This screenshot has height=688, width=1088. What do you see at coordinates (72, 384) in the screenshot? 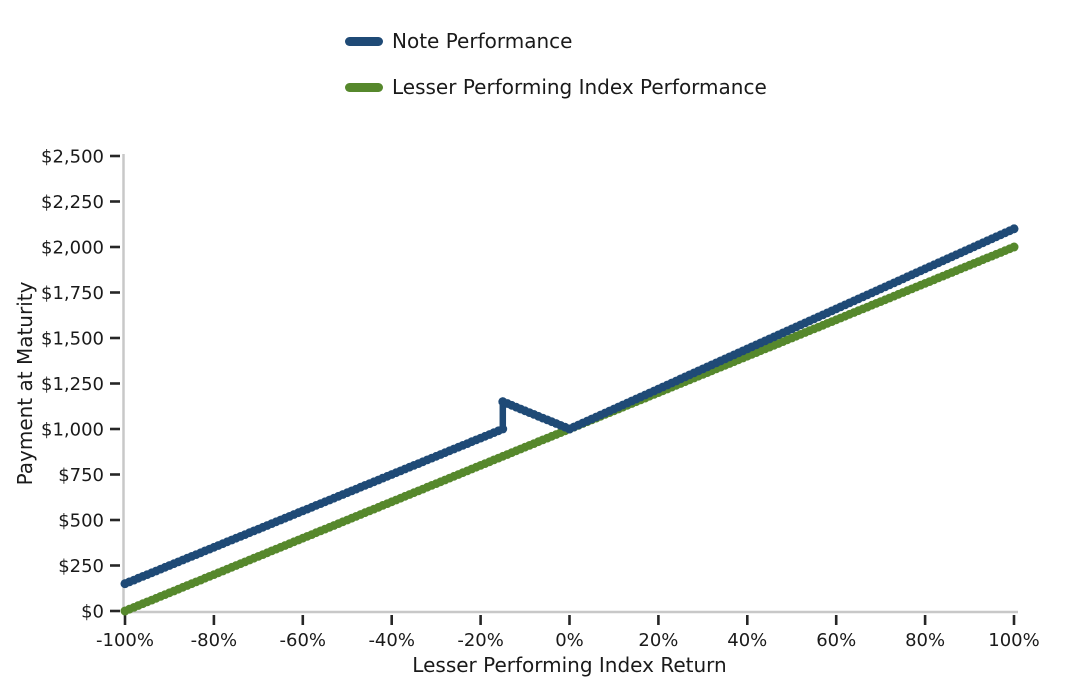
I see `y-tick-label: $1,250` at bounding box center [72, 384].